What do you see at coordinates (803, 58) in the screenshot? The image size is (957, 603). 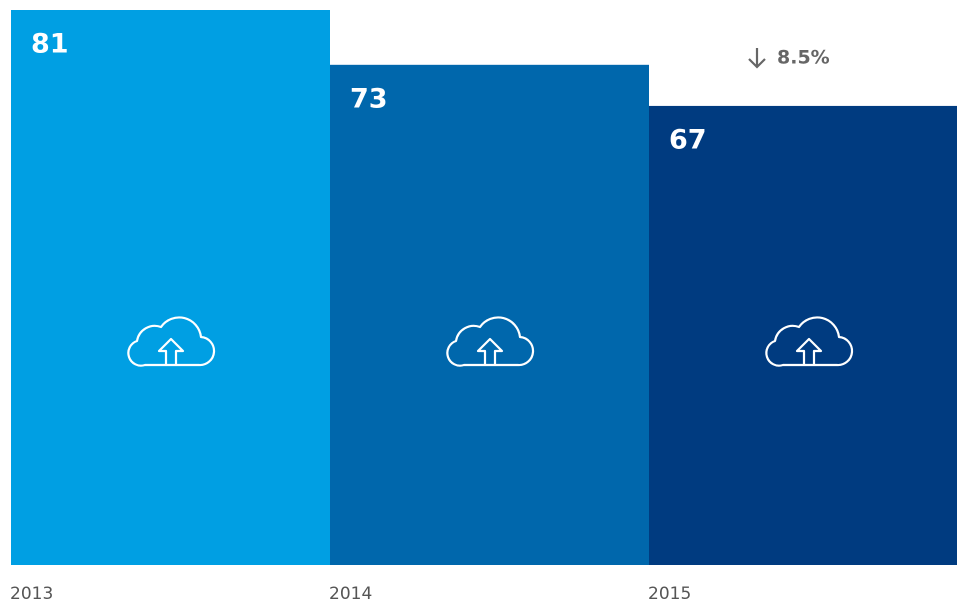 I see `change-annotation: 8.5%` at bounding box center [803, 58].